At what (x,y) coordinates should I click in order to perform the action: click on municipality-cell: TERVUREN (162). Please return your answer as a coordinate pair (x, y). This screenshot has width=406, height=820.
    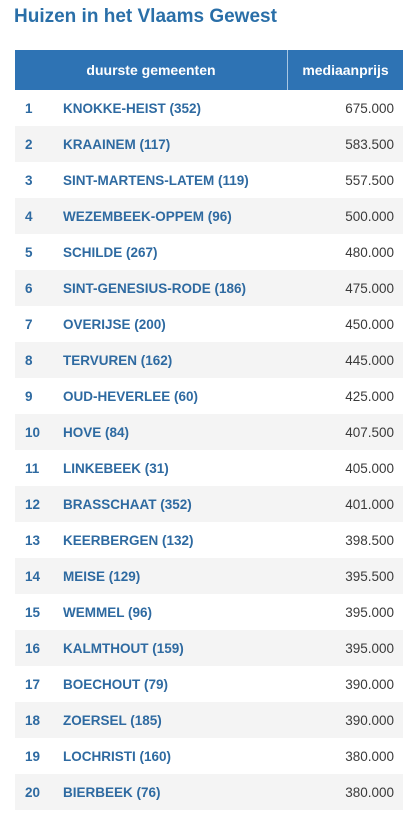
    Looking at the image, I should click on (118, 360).